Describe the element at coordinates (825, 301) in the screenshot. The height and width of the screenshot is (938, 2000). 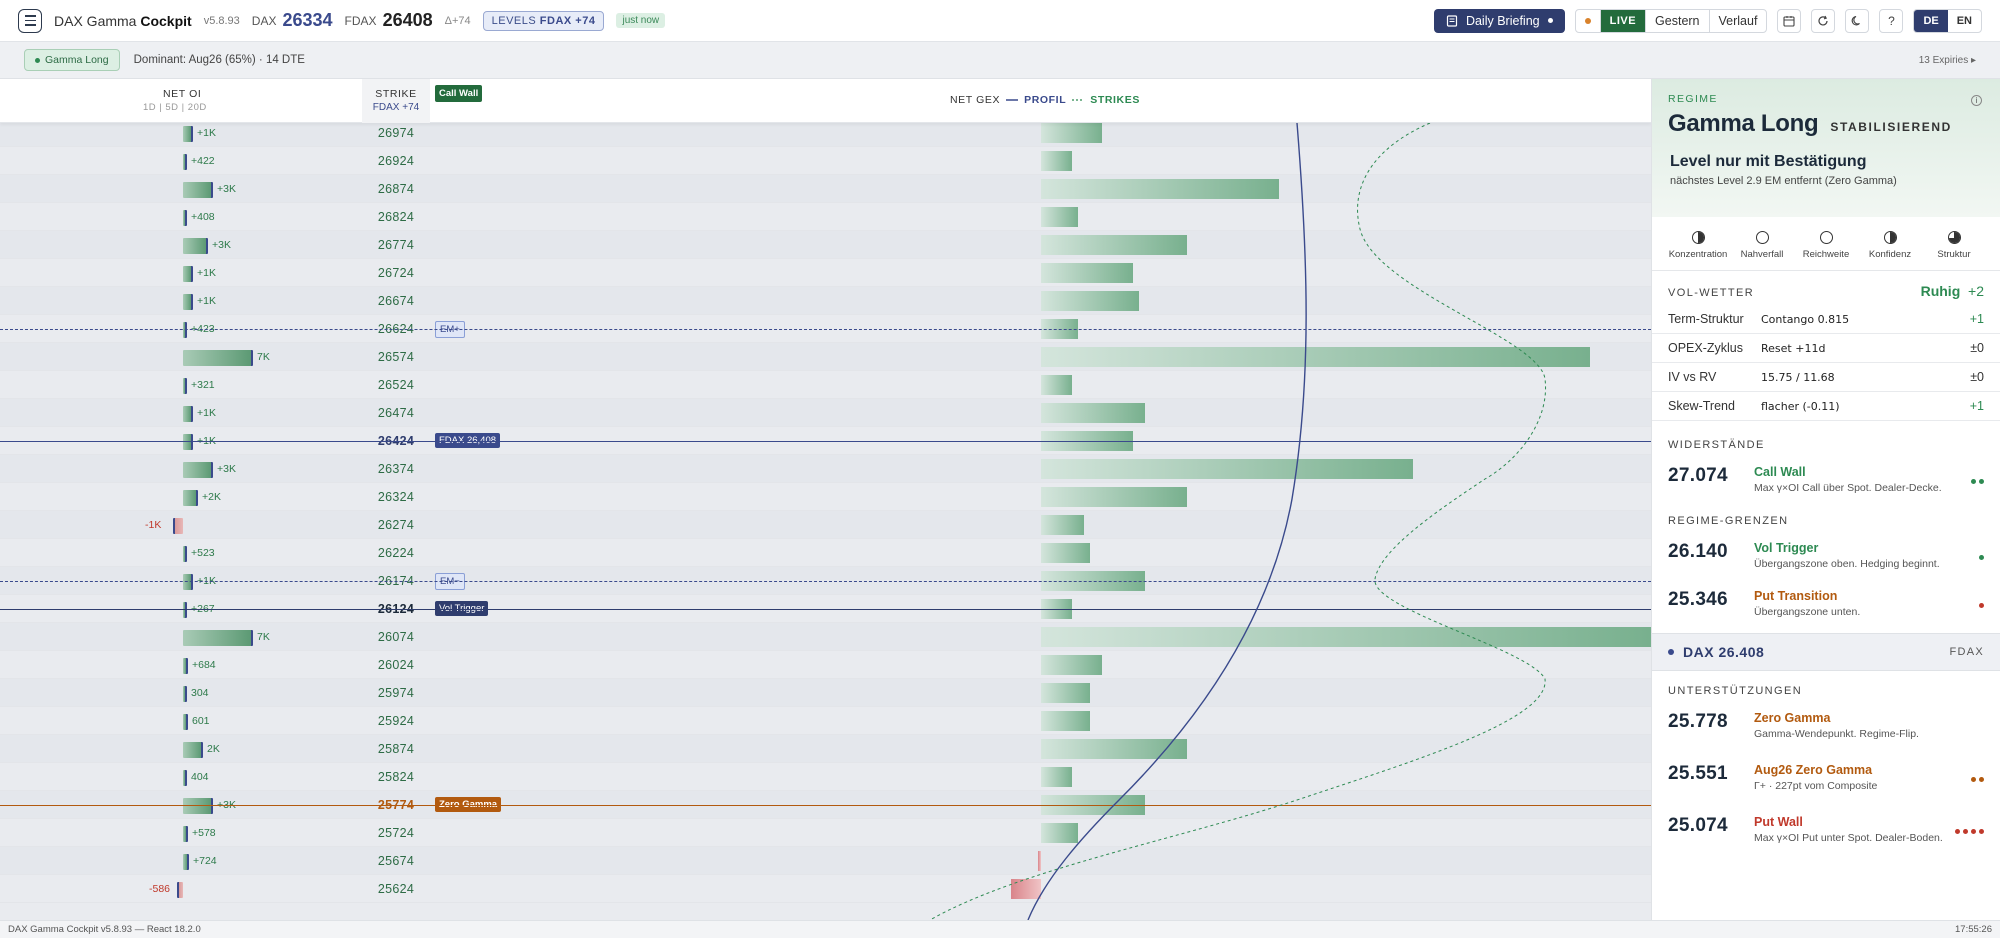
I see `table-row: +1K 26674` at that location.